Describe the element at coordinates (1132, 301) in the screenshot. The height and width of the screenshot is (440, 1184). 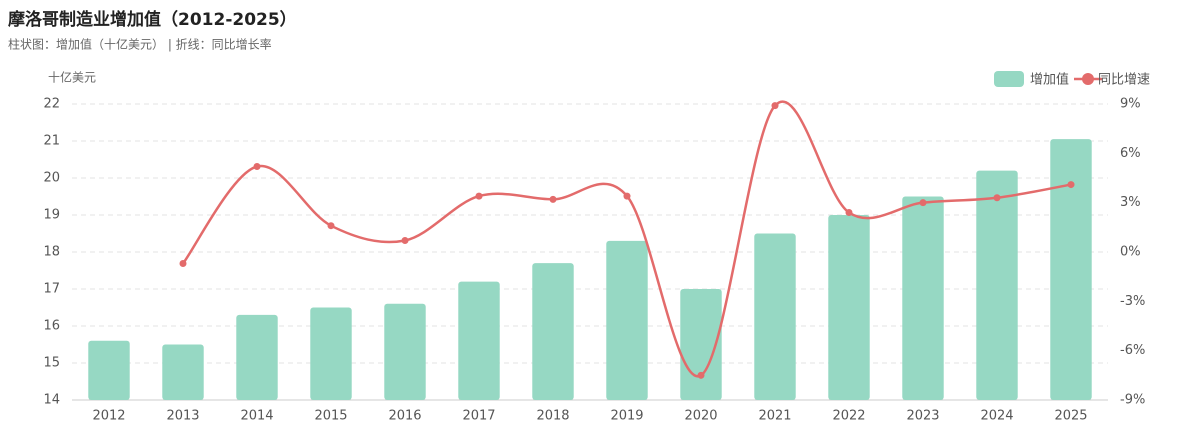
I see `y2-tick-label: -3%` at that location.